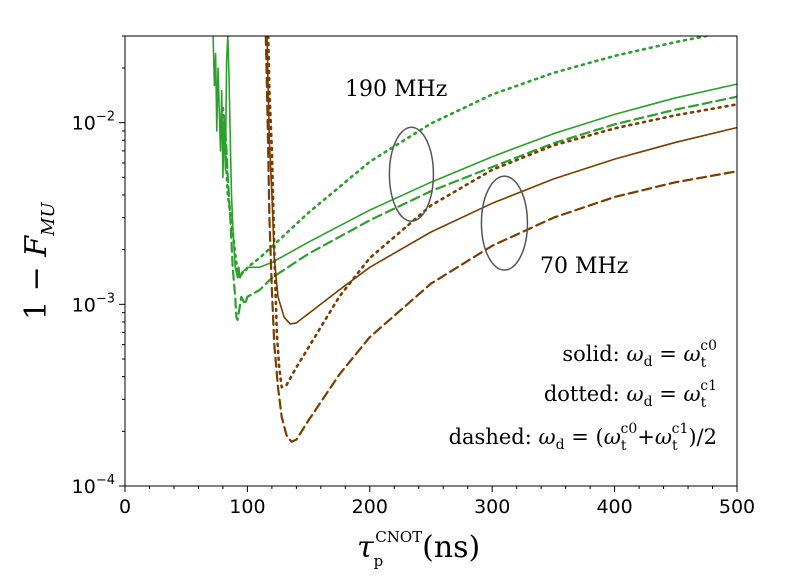 The width and height of the screenshot is (789, 582). Describe the element at coordinates (418, 549) in the screenshot. I see `x-axis-title: τpCNOT(ns)` at that location.